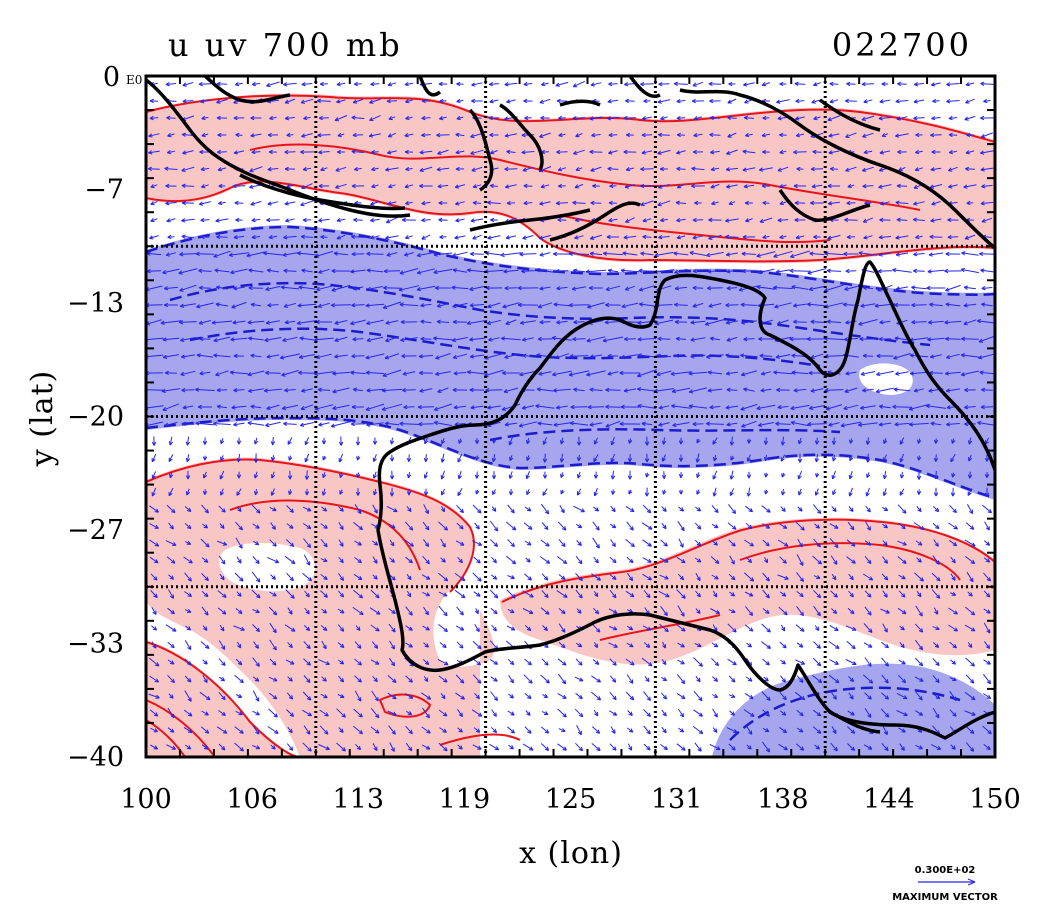 The image size is (1056, 907). I want to click on corner-label-zero: 0, so click(111, 77).